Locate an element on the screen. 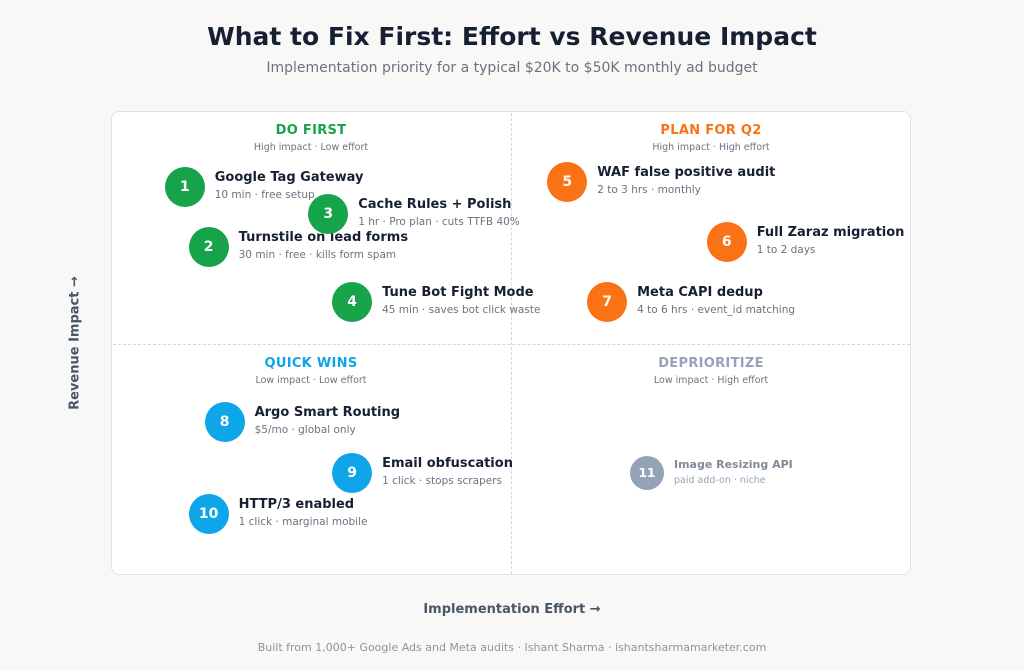 The width and height of the screenshot is (1024, 670). quadrant-title-quick-wins: QUICK WINS is located at coordinates (311, 363).